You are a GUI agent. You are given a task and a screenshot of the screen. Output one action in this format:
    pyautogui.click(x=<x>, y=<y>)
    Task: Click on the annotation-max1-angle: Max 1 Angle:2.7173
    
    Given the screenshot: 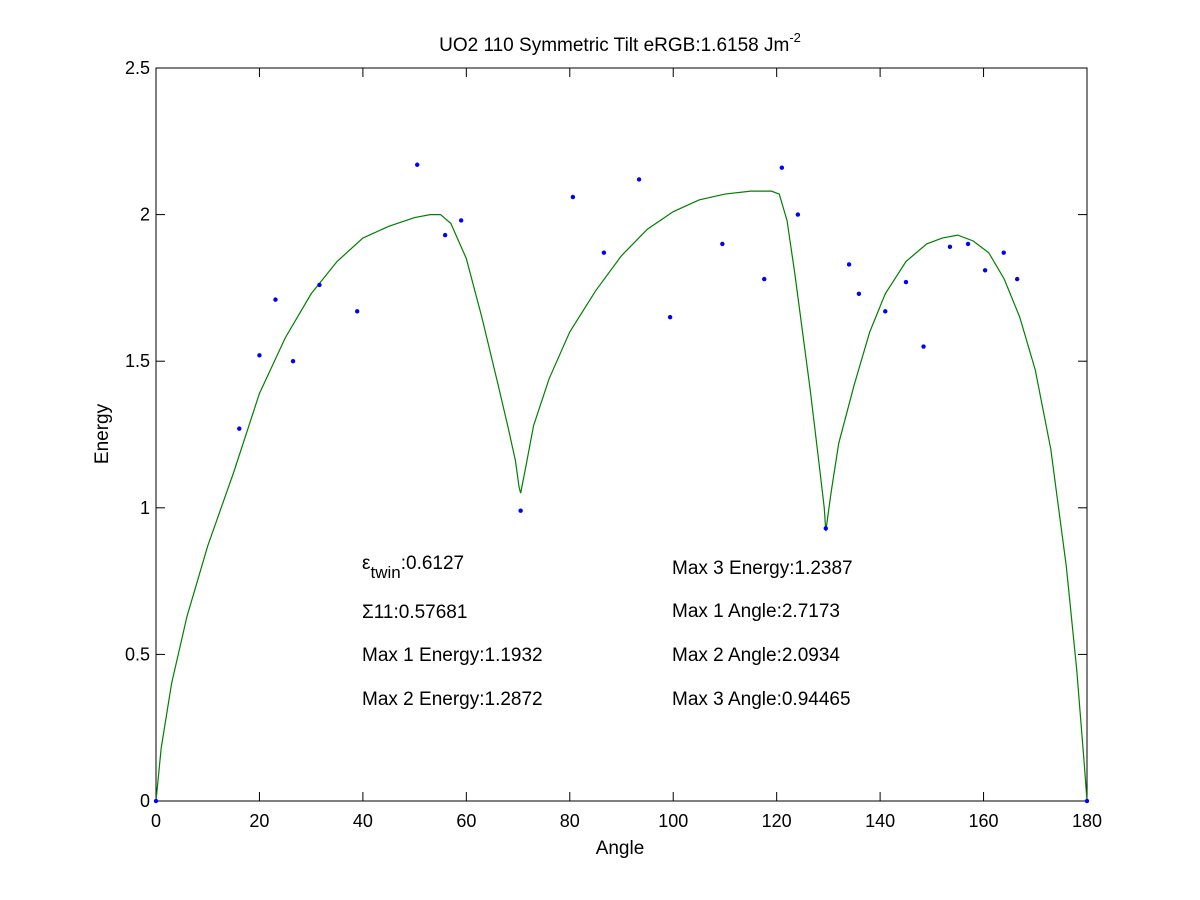 What is the action you would take?
    pyautogui.click(x=756, y=611)
    